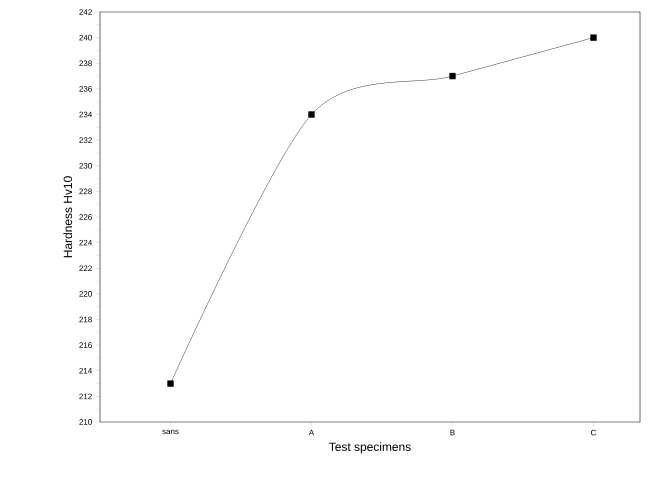 This screenshot has height=500, width=652. I want to click on x-axis-title: Test specimens, so click(370, 448).